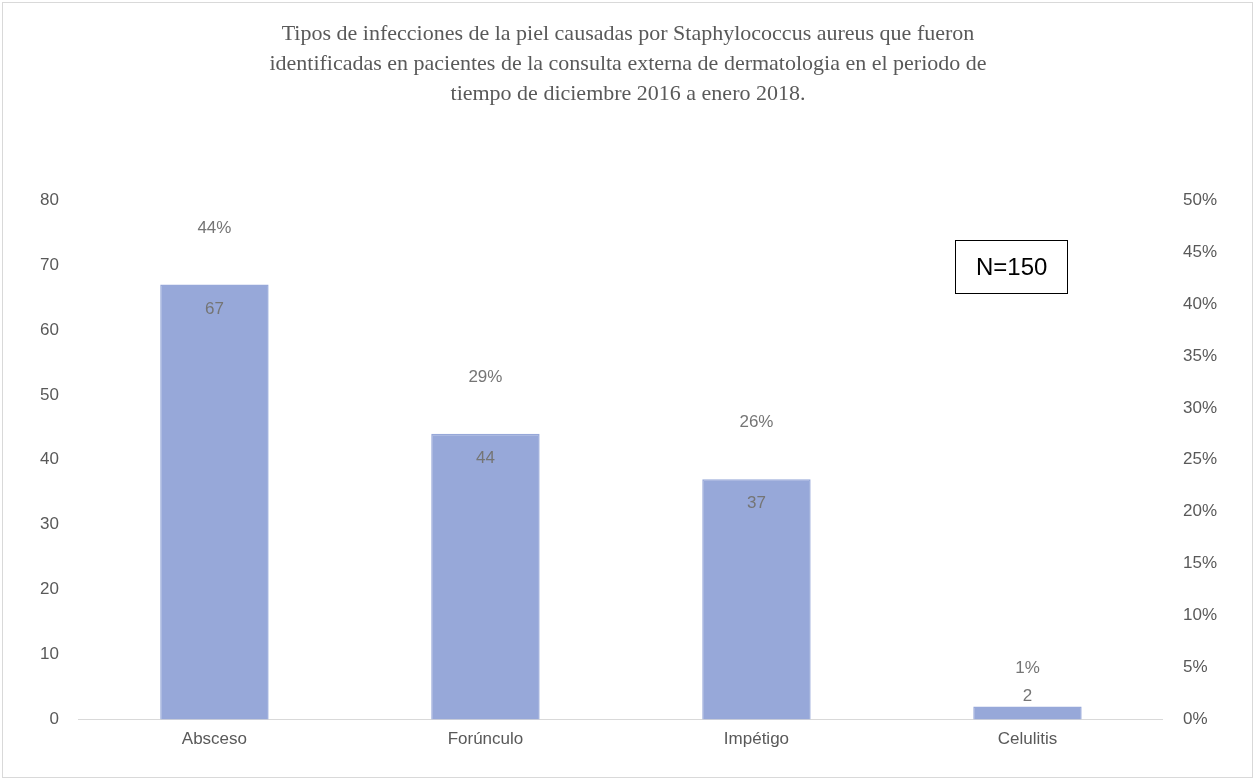 The height and width of the screenshot is (782, 1257). Describe the element at coordinates (49, 654) in the screenshot. I see `y-tick-label: 10` at that location.